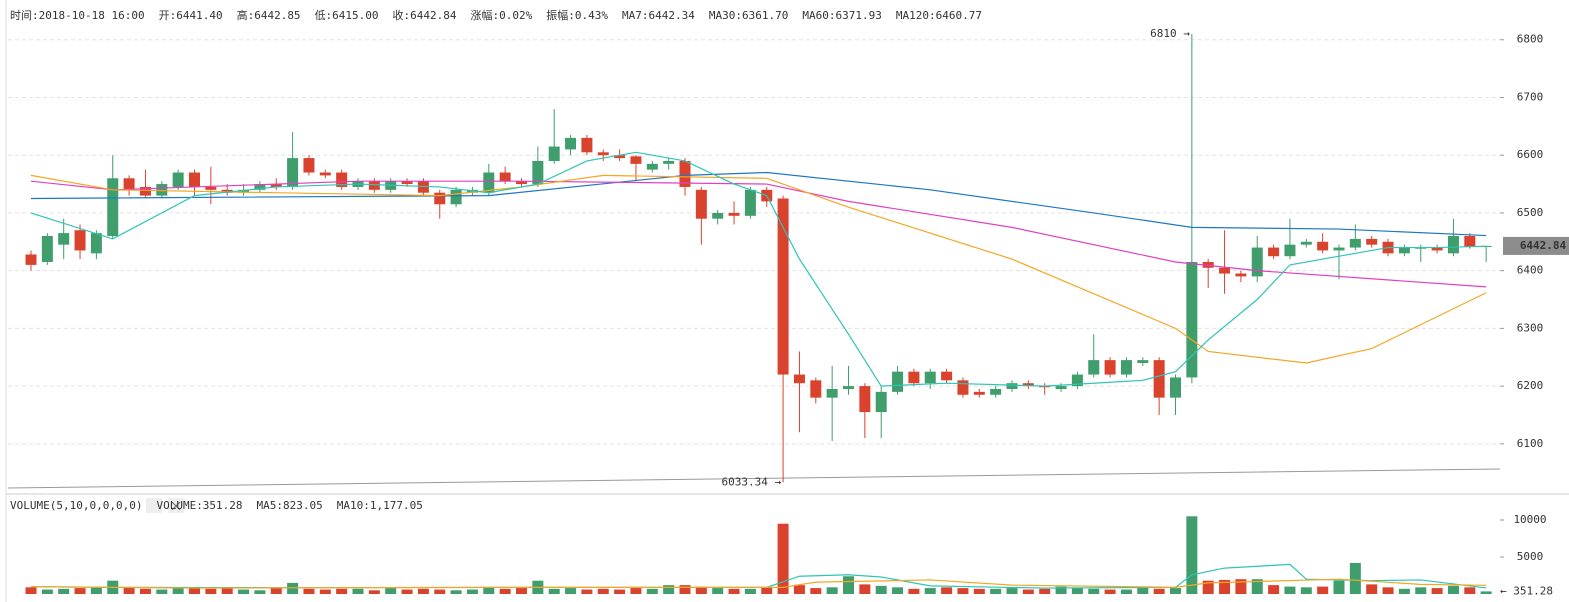 This screenshot has height=602, width=1569. I want to click on annotation: ← 351.28, so click(1526, 590).